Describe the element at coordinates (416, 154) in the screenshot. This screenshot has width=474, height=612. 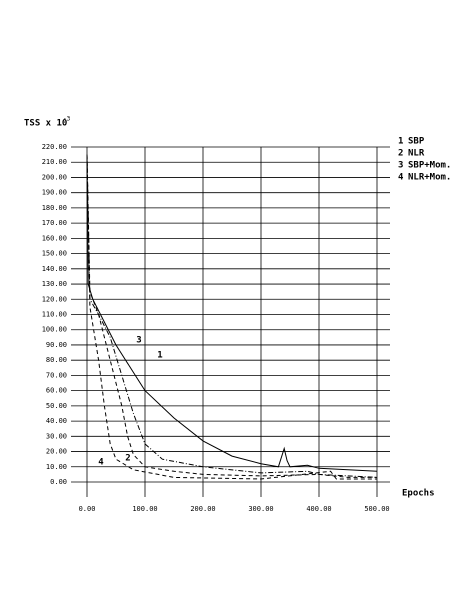
I see `legend-label: NLR` at that location.